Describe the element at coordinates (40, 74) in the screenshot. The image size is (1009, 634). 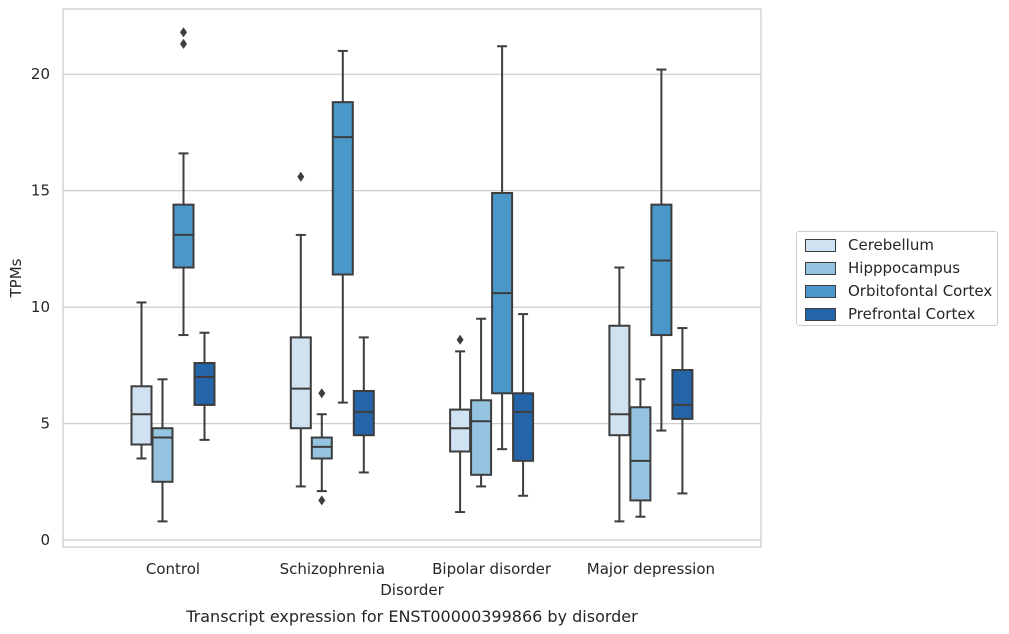
I see `y-tick-label: 20` at that location.